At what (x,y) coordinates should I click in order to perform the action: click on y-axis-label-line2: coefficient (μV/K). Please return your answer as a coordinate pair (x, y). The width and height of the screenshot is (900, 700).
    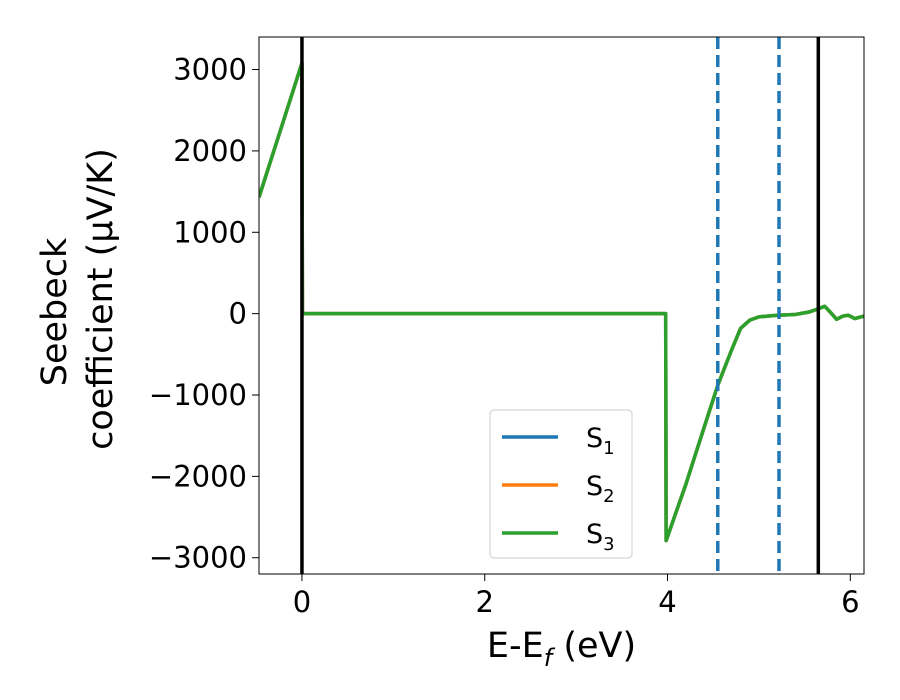
    Looking at the image, I should click on (101, 299).